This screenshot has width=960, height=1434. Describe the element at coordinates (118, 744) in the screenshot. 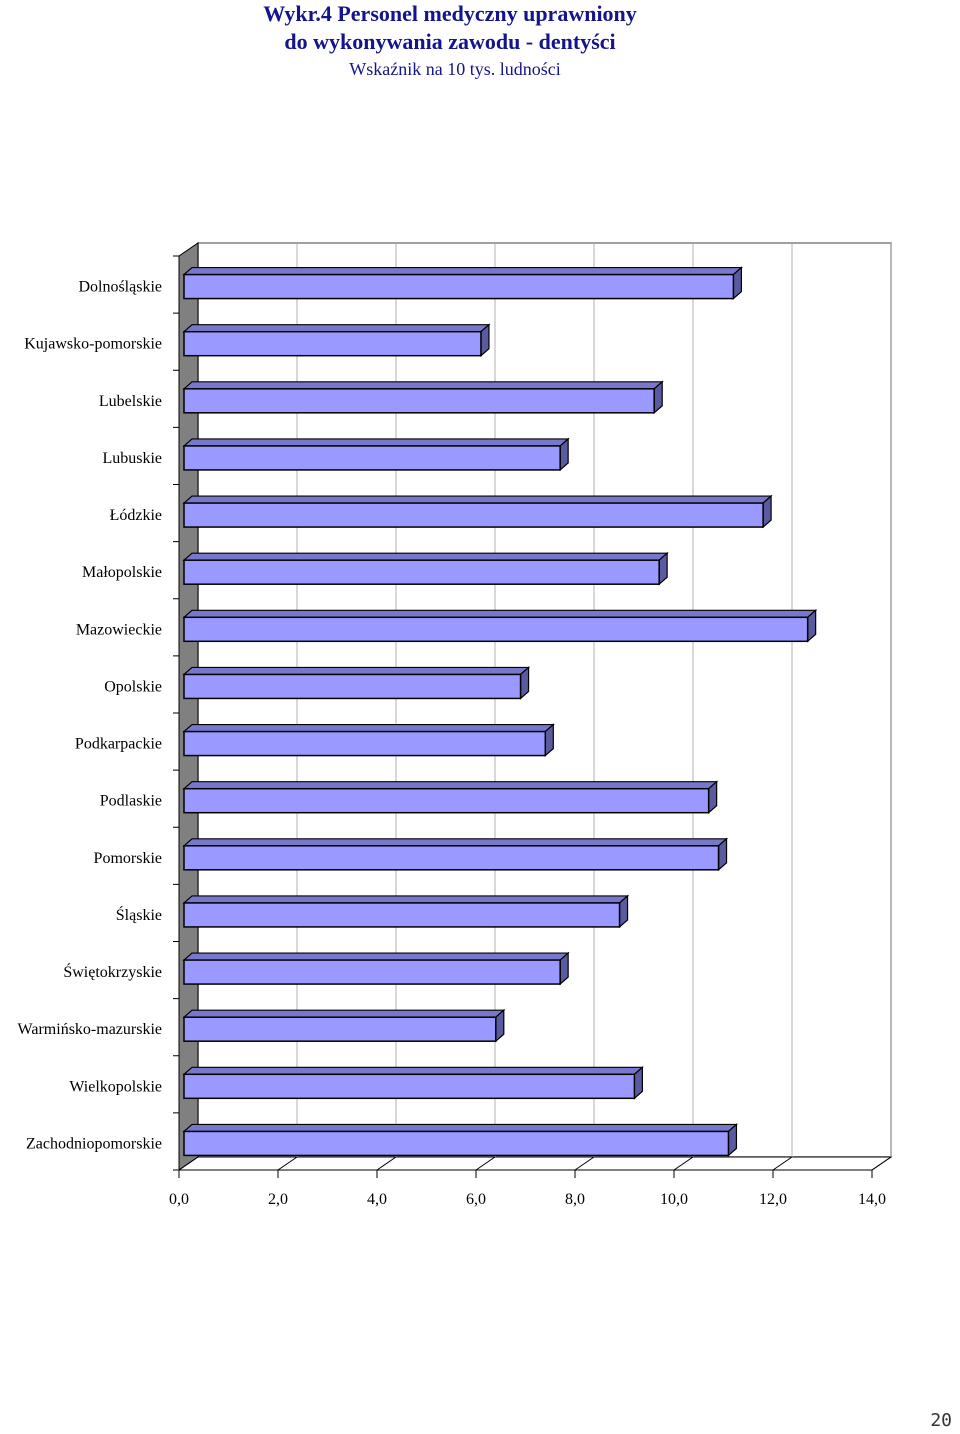

I see `category-label: Podkarpackie` at that location.